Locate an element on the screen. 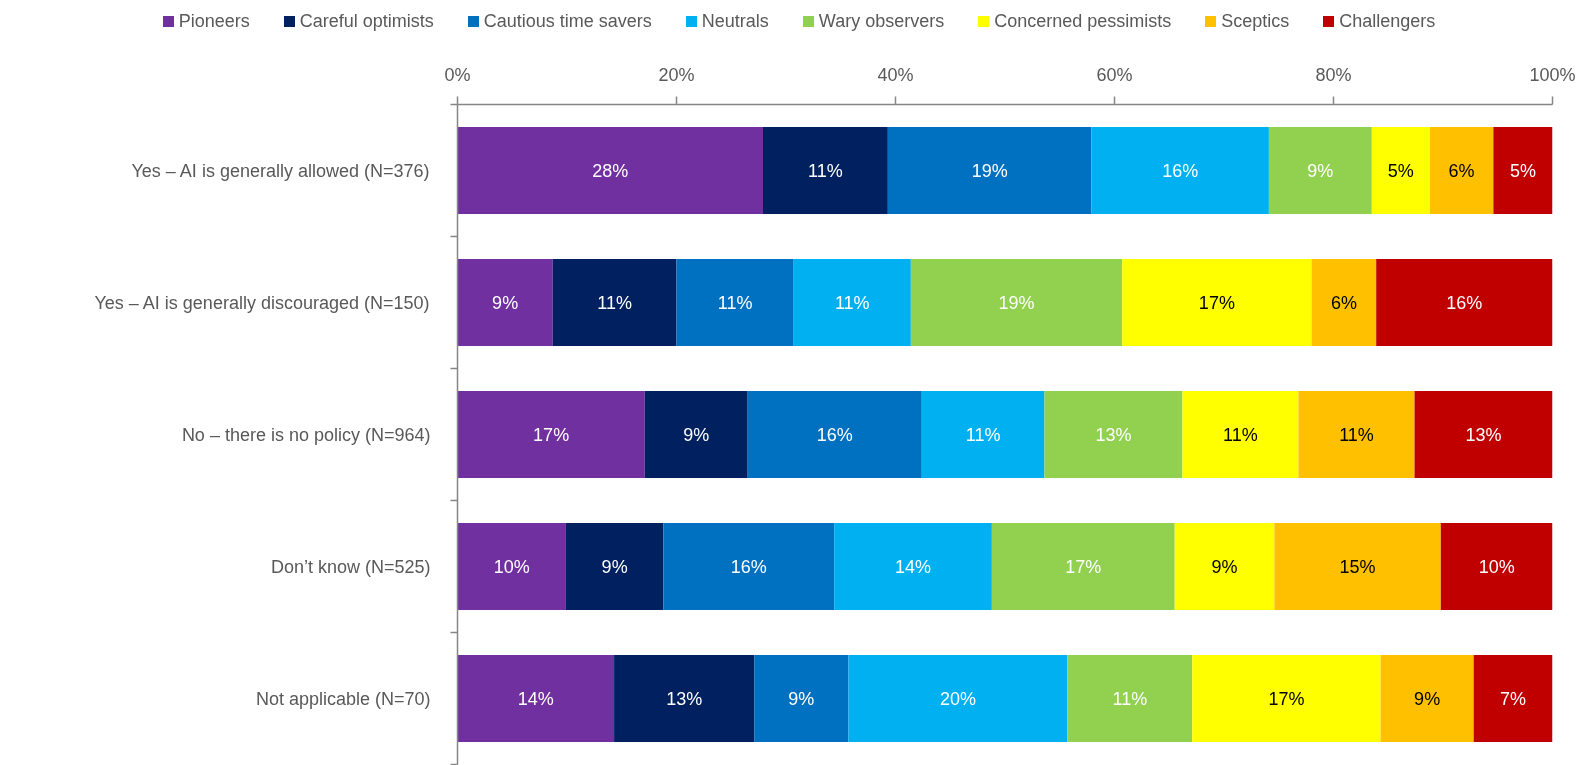 The image size is (1582, 765). legend-label: Wary observers is located at coordinates (881, 22).